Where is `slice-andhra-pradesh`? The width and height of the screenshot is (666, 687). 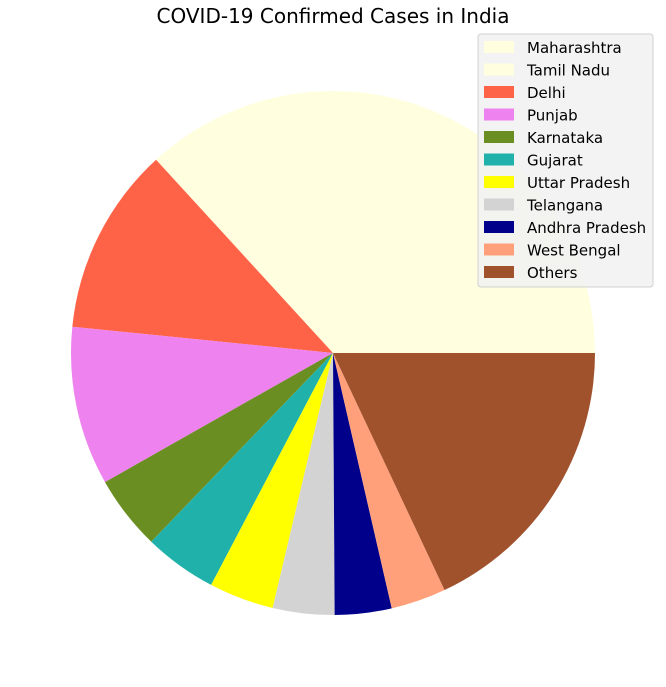 slice-andhra-pradesh is located at coordinates (362, 484).